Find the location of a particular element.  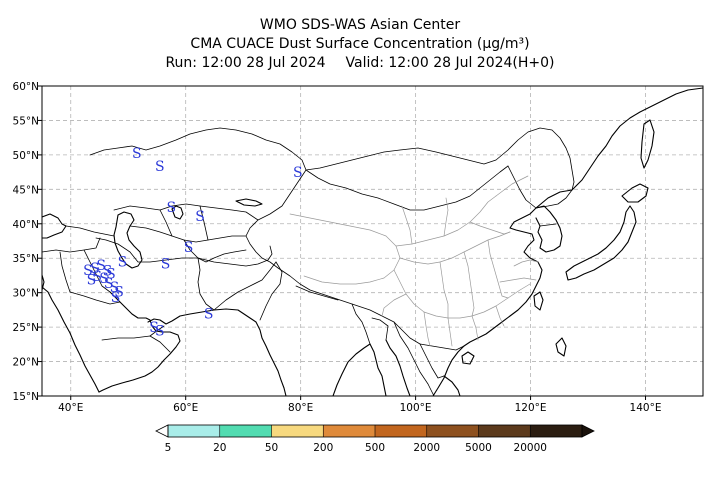

colorbar-tick-label: 20 is located at coordinates (219, 448).